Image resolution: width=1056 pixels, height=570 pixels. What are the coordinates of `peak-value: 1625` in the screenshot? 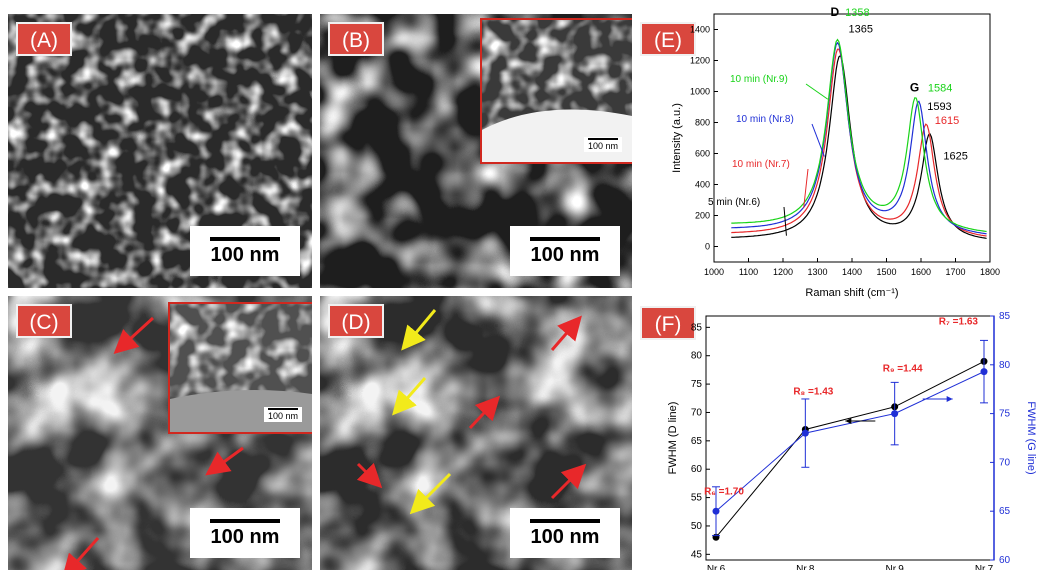 It's located at (955, 157).